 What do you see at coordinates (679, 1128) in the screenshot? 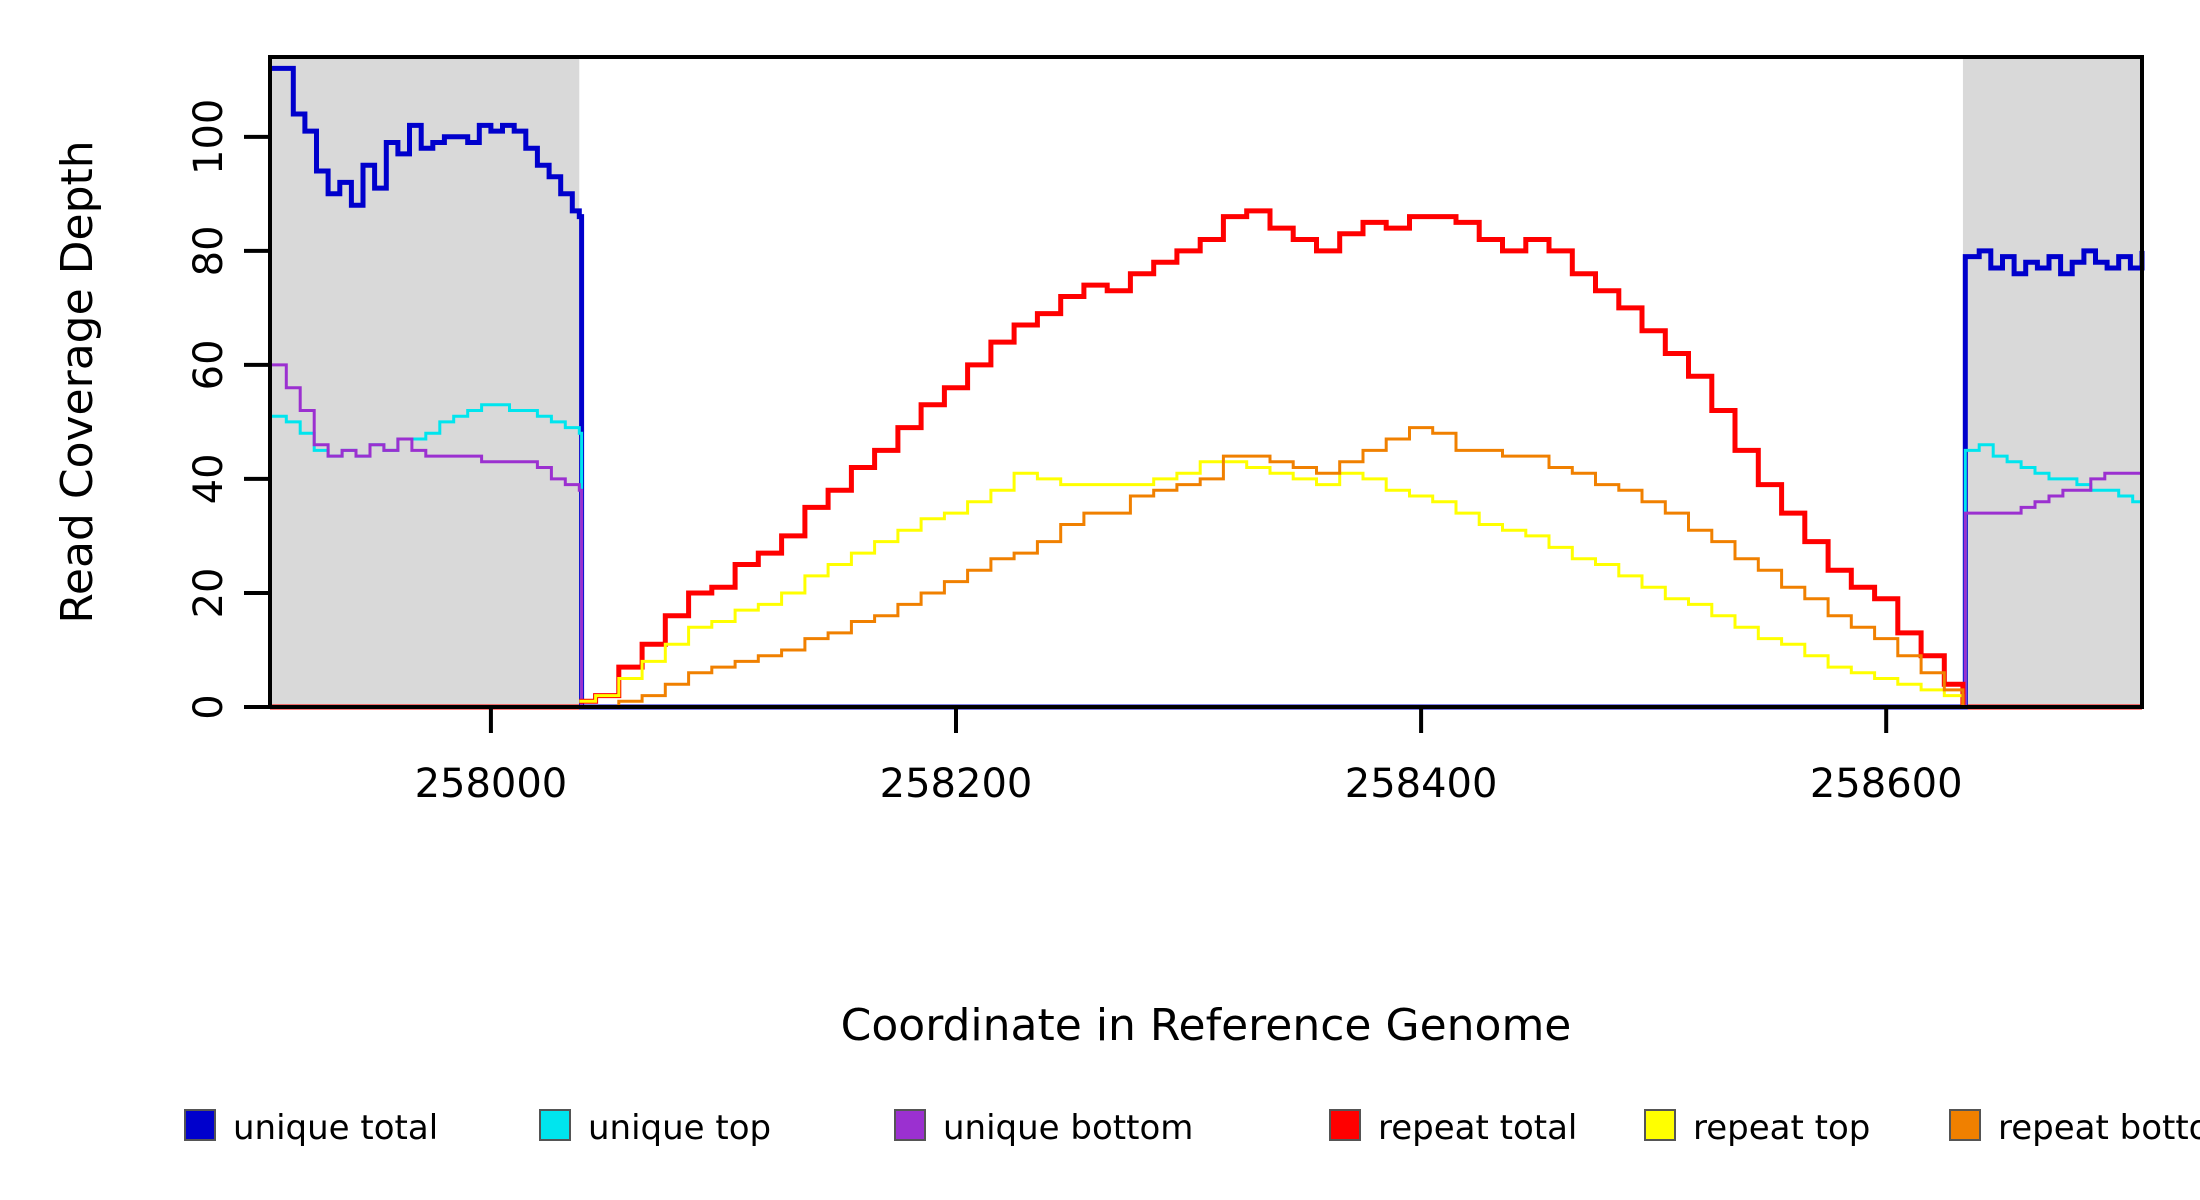
I see `legend-label-unique-top: unique top` at bounding box center [679, 1128].